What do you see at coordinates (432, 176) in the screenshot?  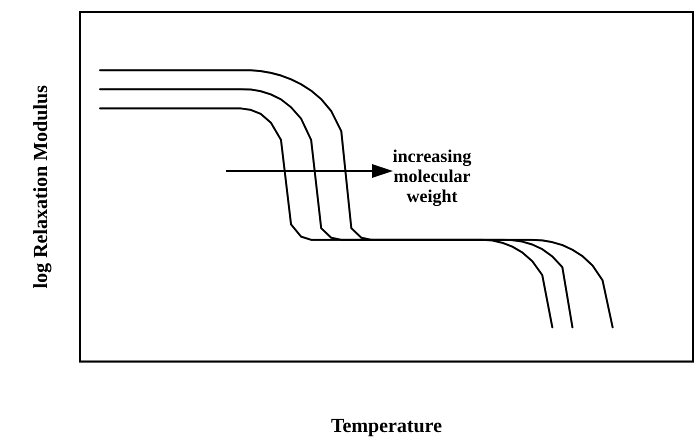 I see `annotation: increasing molecular weight` at bounding box center [432, 176].